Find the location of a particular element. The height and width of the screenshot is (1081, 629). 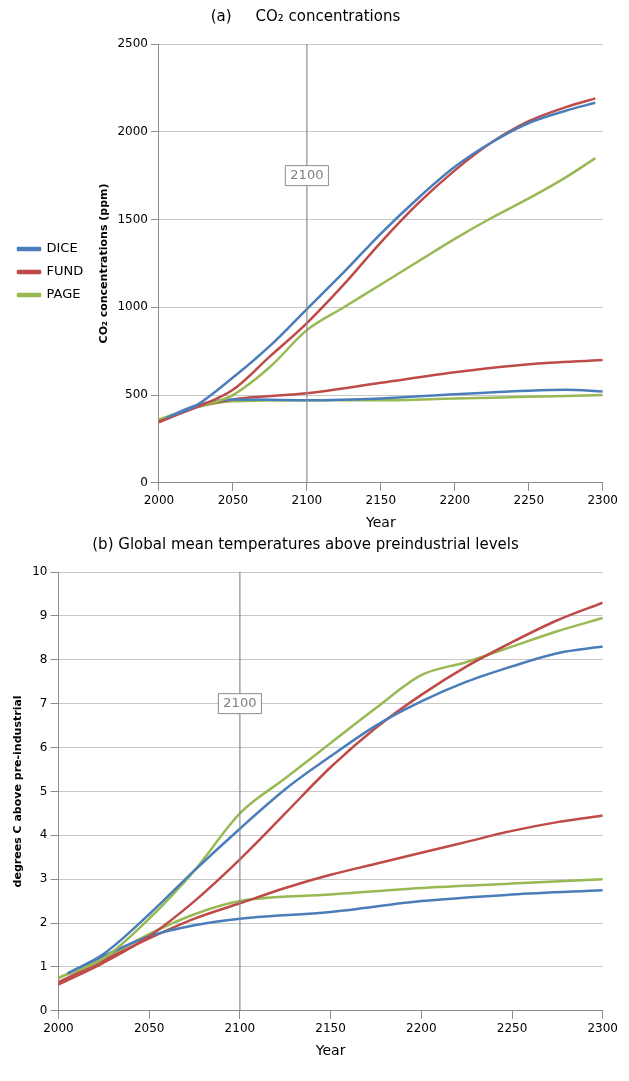

y-tick-label: 9 is located at coordinates (43, 615).